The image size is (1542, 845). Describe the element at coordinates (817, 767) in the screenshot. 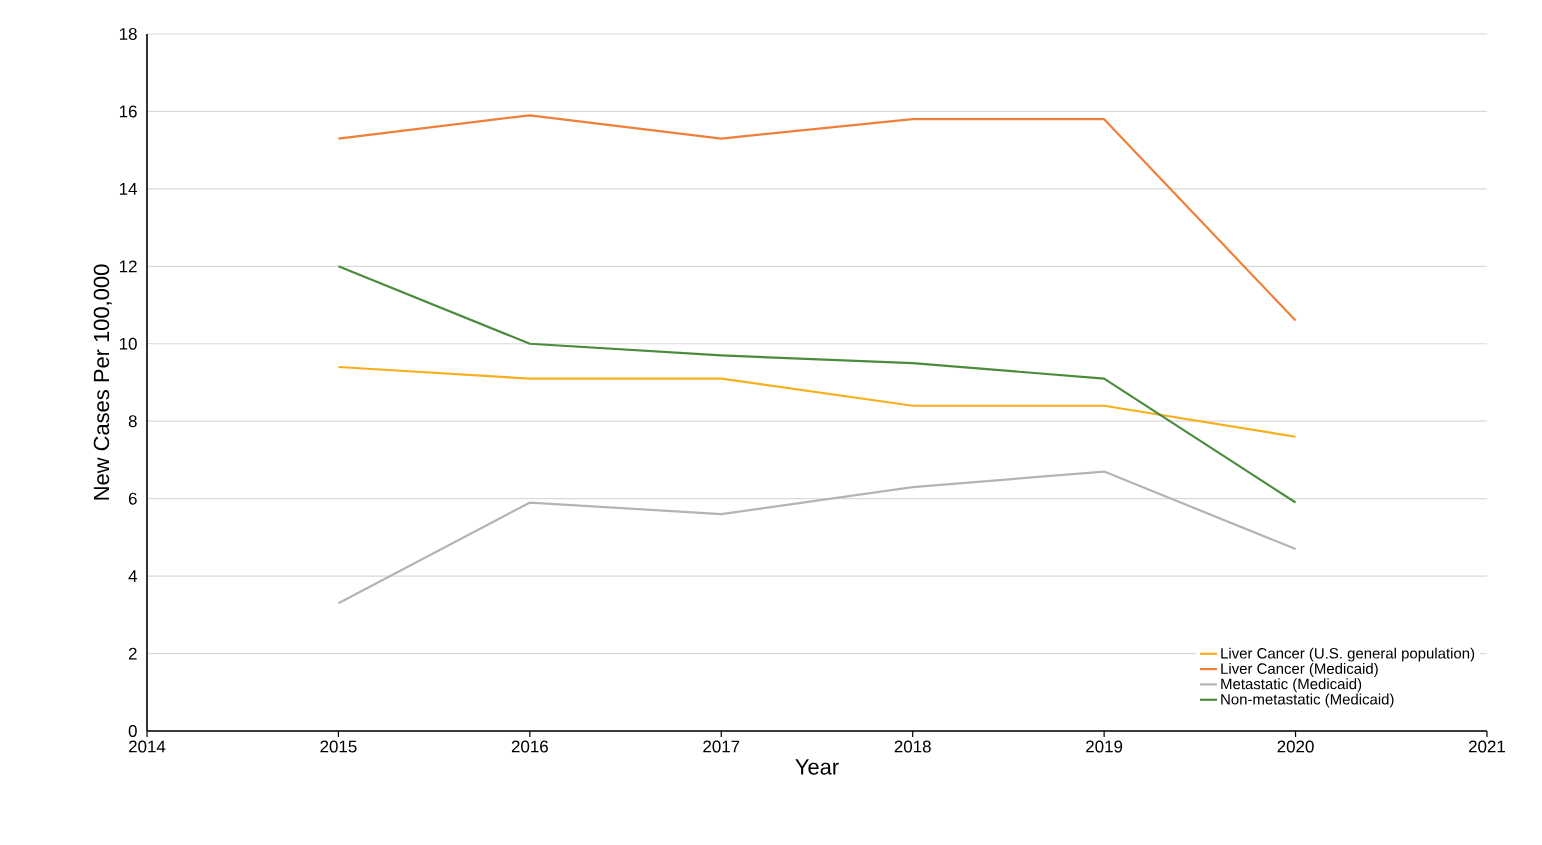

I see `x-axis-title: Year` at that location.